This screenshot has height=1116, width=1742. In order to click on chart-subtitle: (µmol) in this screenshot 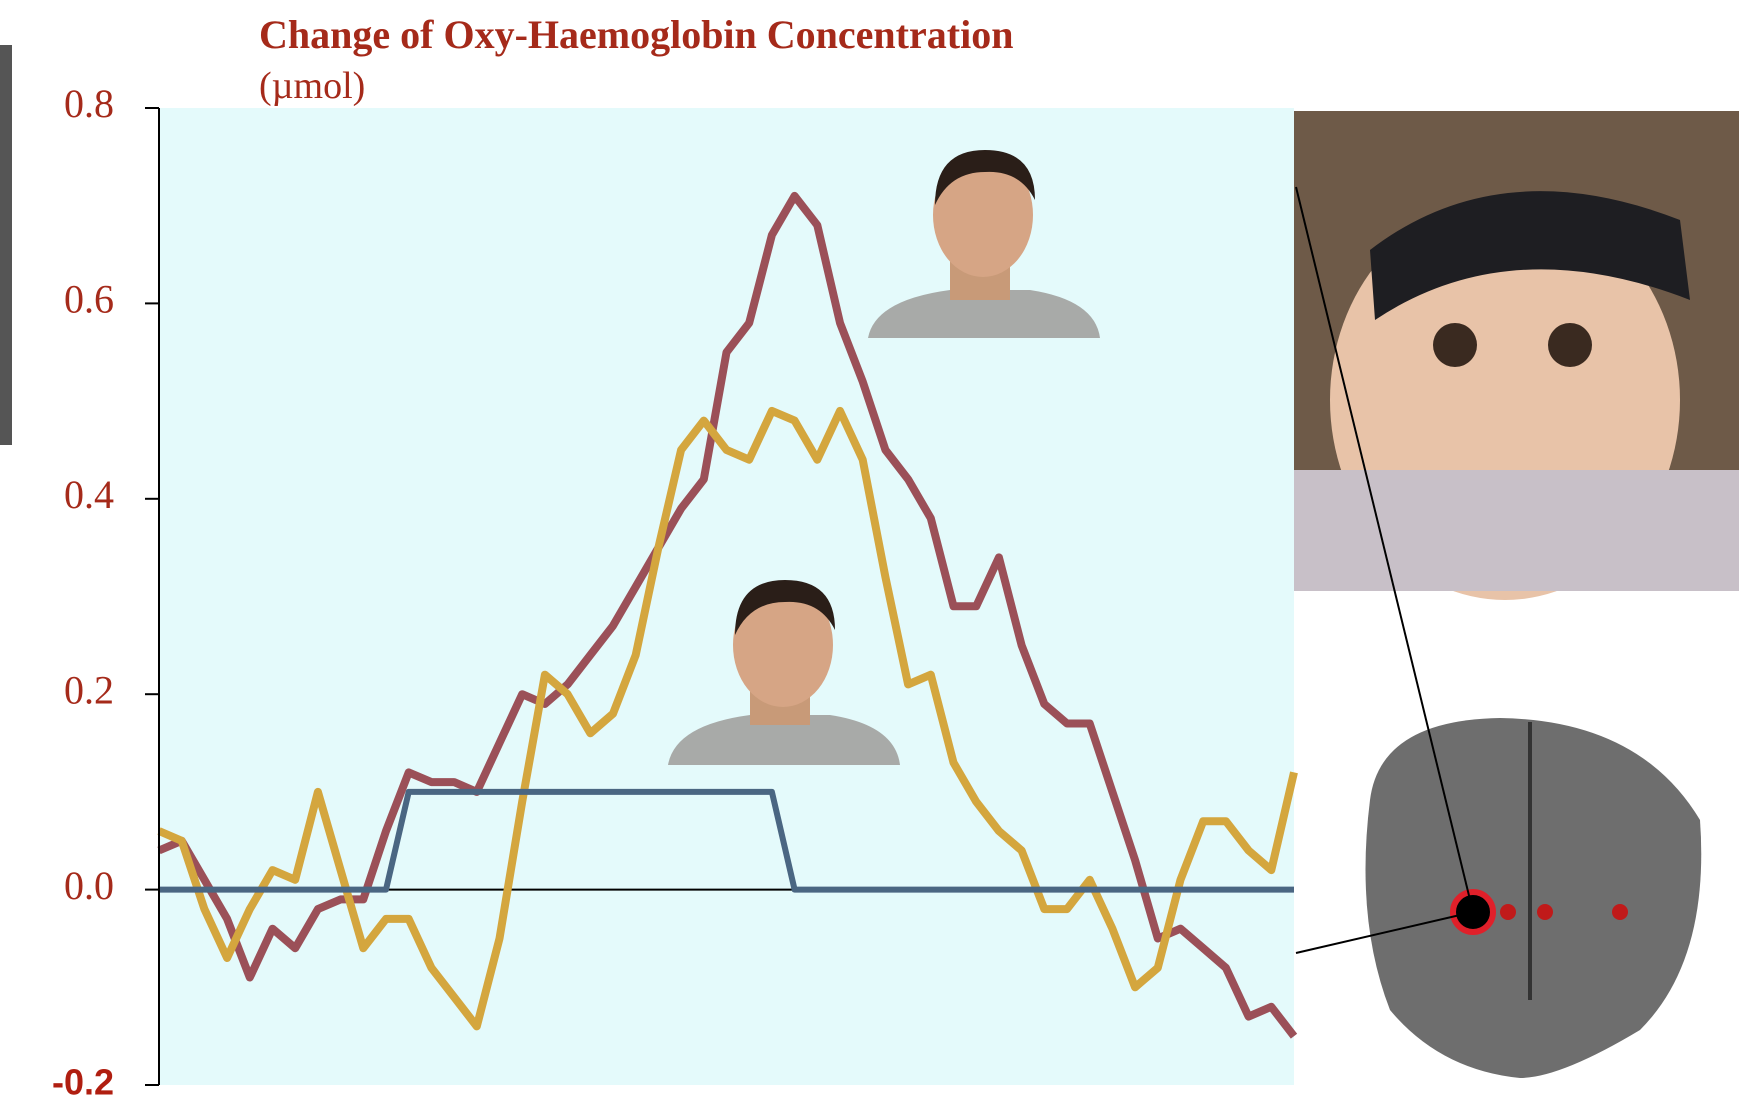, I will do `click(312, 86)`.